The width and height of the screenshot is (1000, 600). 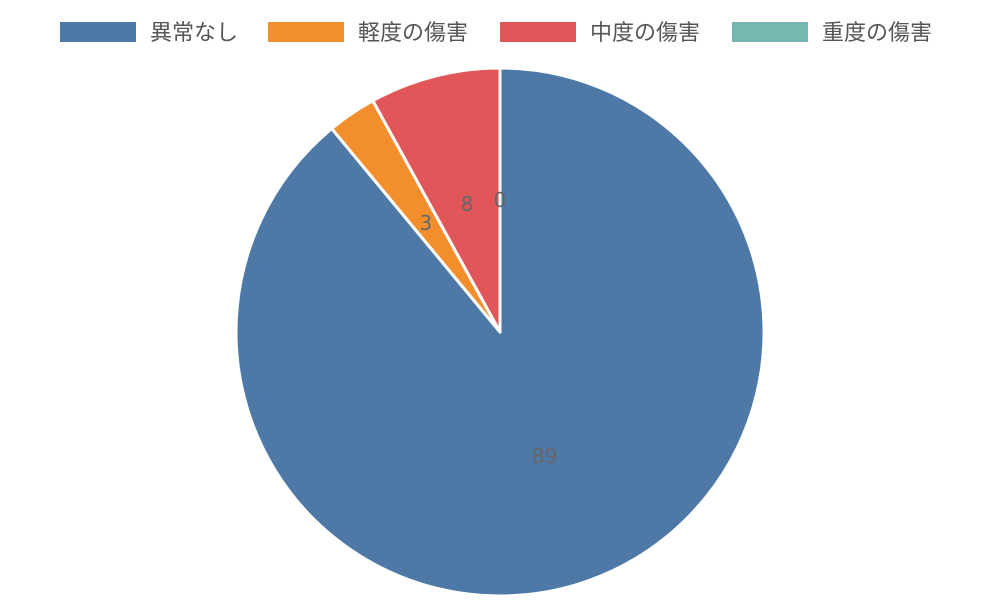 I want to click on slice-label: 89, so click(x=544, y=456).